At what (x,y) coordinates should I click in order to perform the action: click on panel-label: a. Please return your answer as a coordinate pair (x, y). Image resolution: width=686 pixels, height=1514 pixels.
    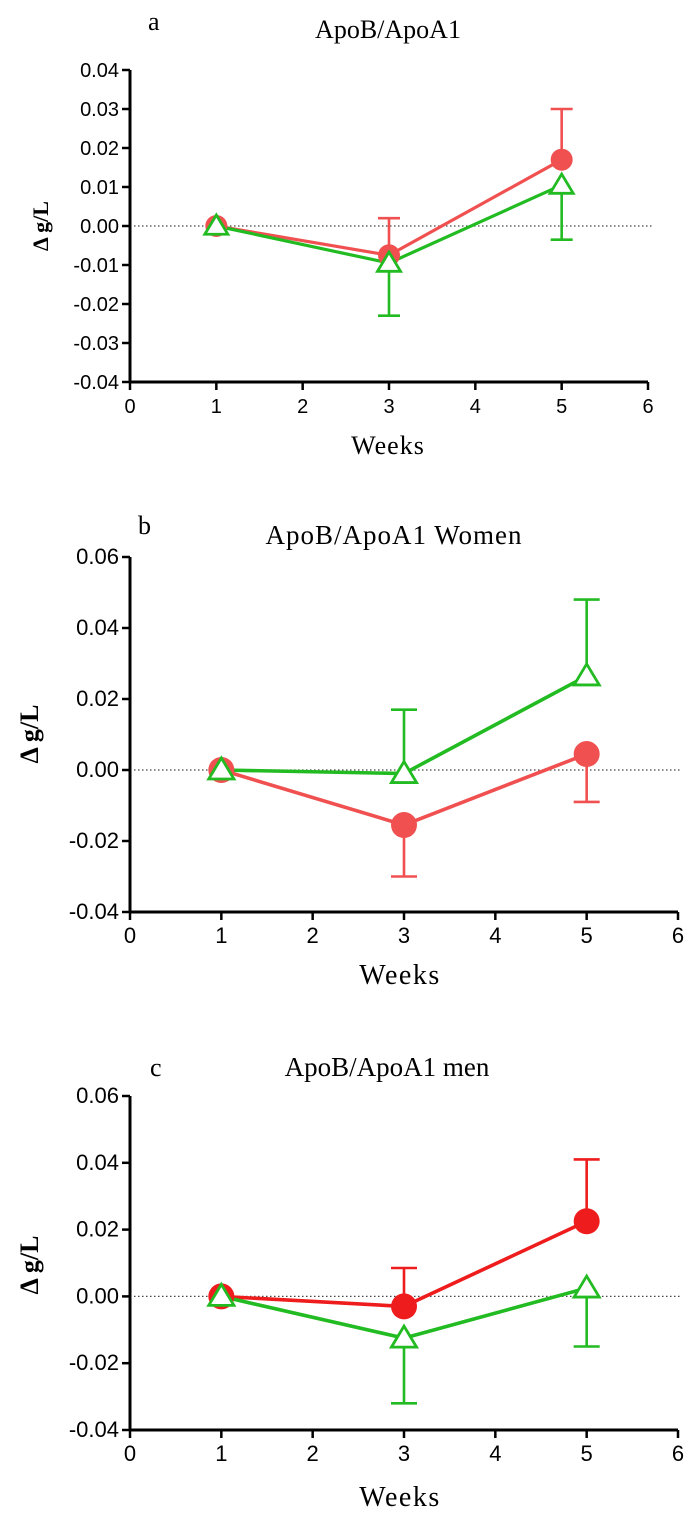
    Looking at the image, I should click on (154, 21).